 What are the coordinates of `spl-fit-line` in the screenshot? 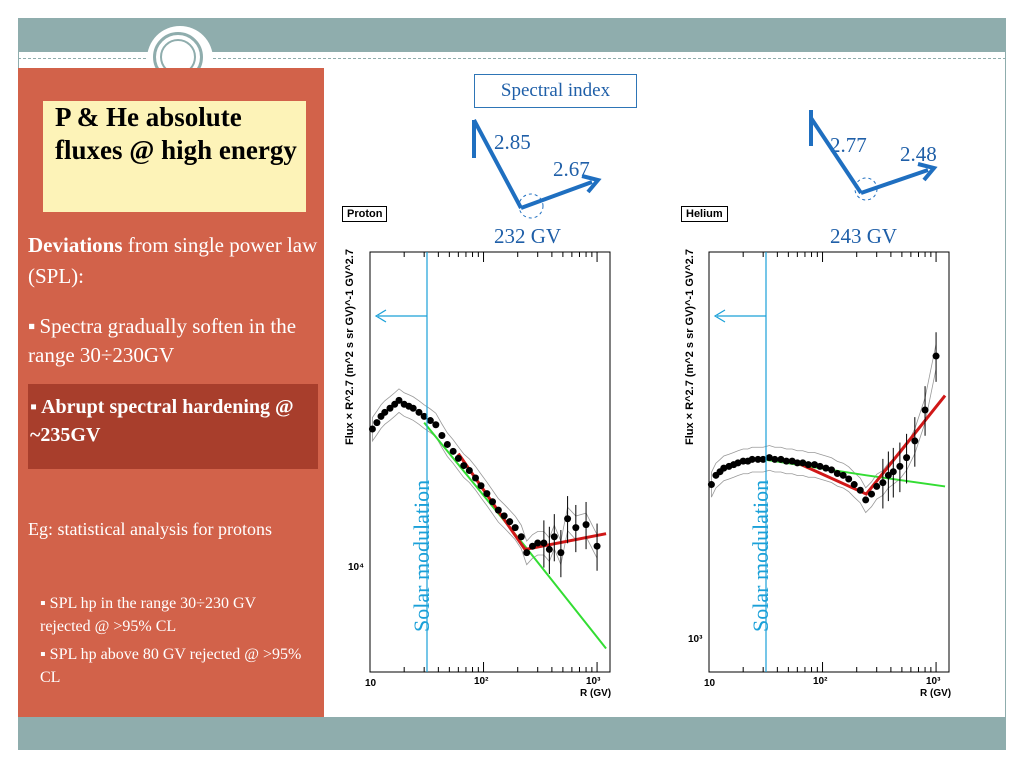 It's located at (515, 536).